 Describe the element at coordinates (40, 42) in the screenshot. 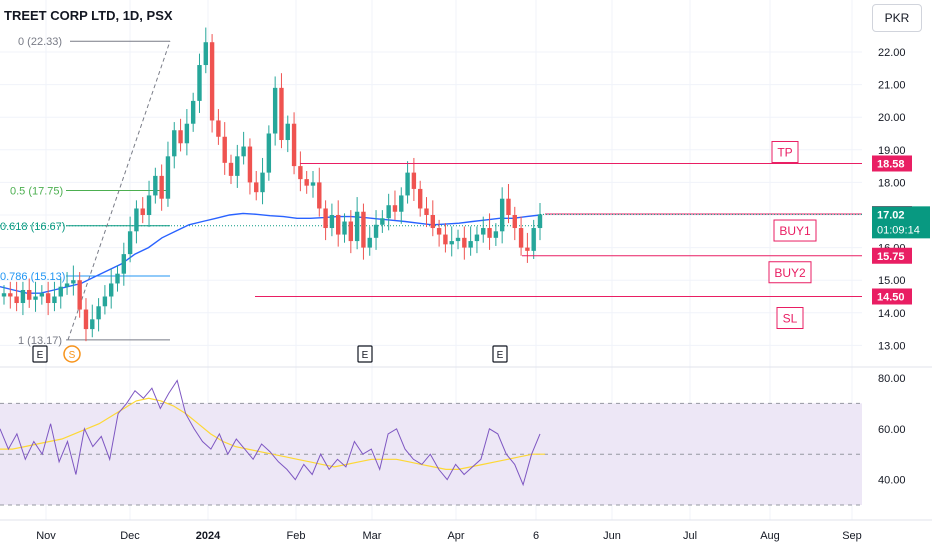

I see `fib-level-label: 0 (22.33)` at that location.